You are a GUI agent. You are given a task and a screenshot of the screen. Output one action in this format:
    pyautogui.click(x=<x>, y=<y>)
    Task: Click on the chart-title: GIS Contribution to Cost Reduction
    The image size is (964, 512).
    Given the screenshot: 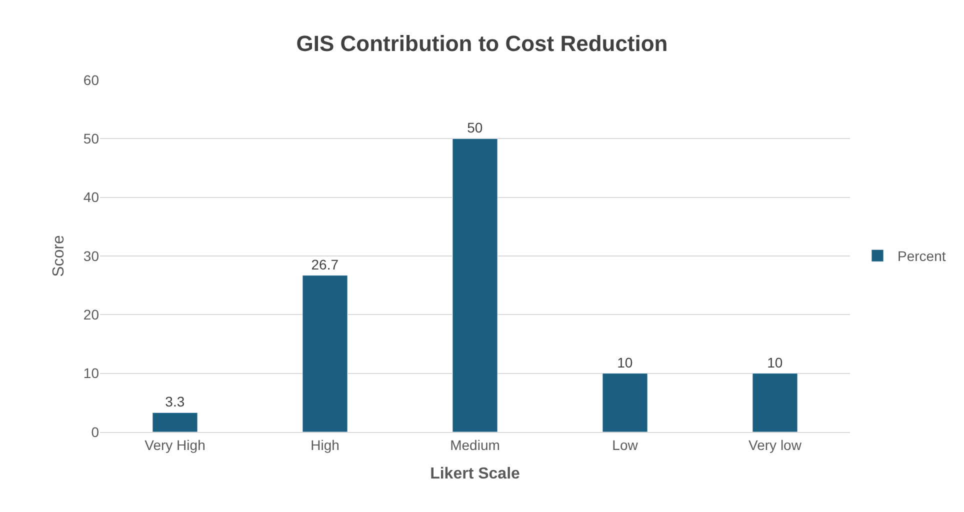 What is the action you would take?
    pyautogui.click(x=482, y=43)
    